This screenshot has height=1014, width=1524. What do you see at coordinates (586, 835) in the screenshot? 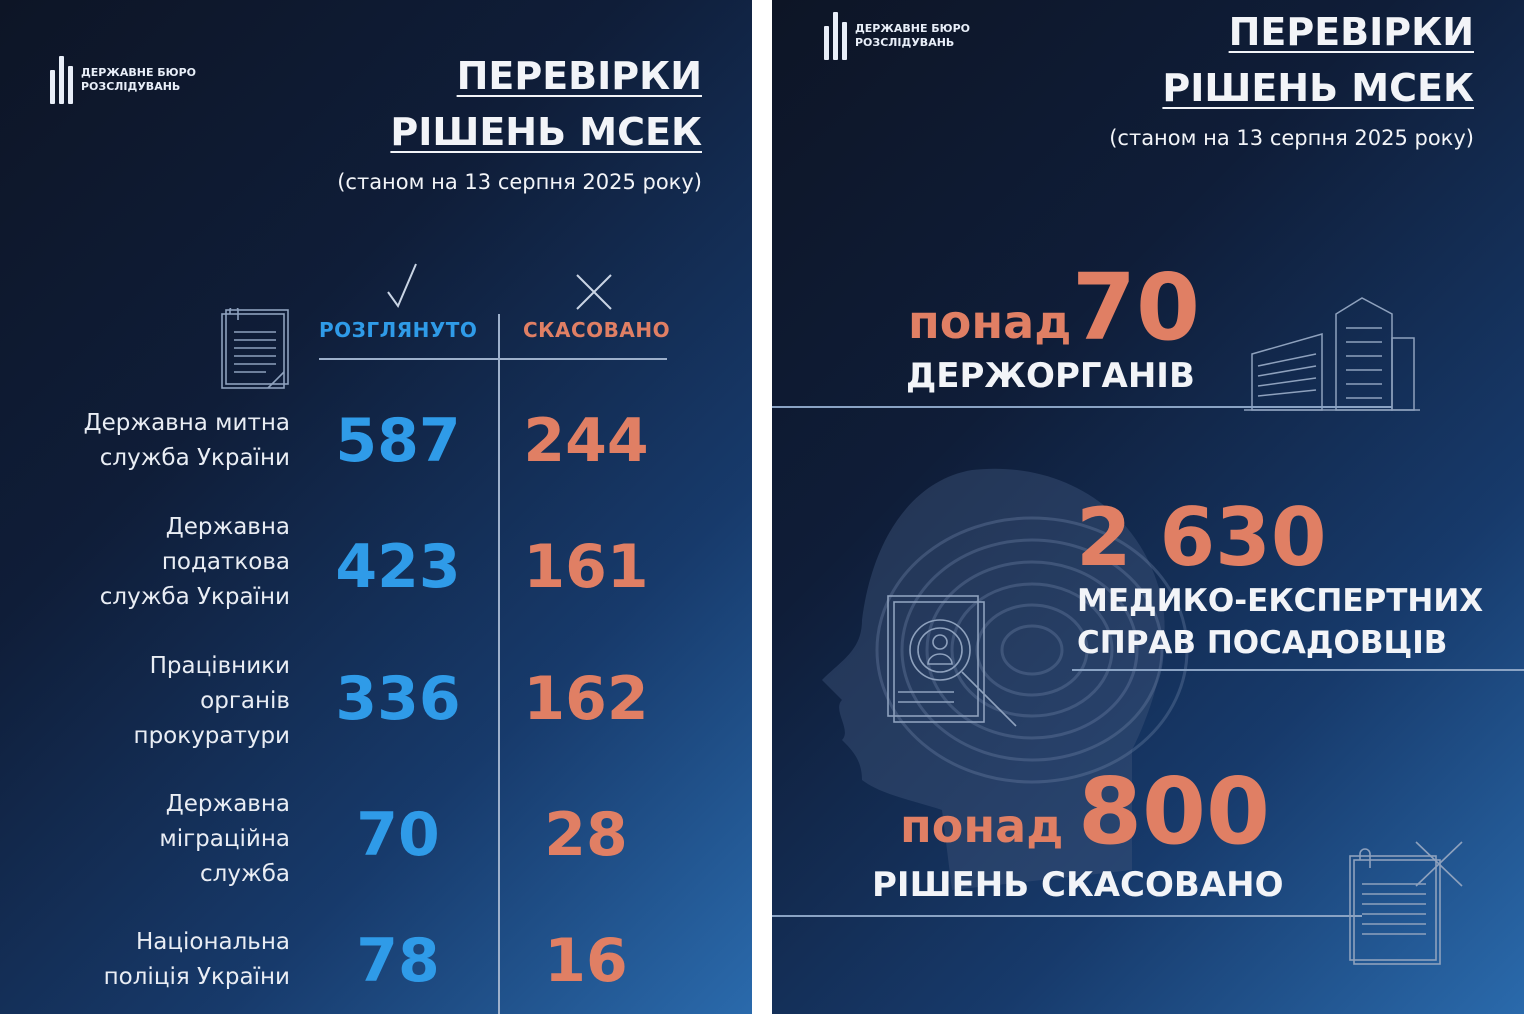
I see `cancelled-value: 28` at bounding box center [586, 835].